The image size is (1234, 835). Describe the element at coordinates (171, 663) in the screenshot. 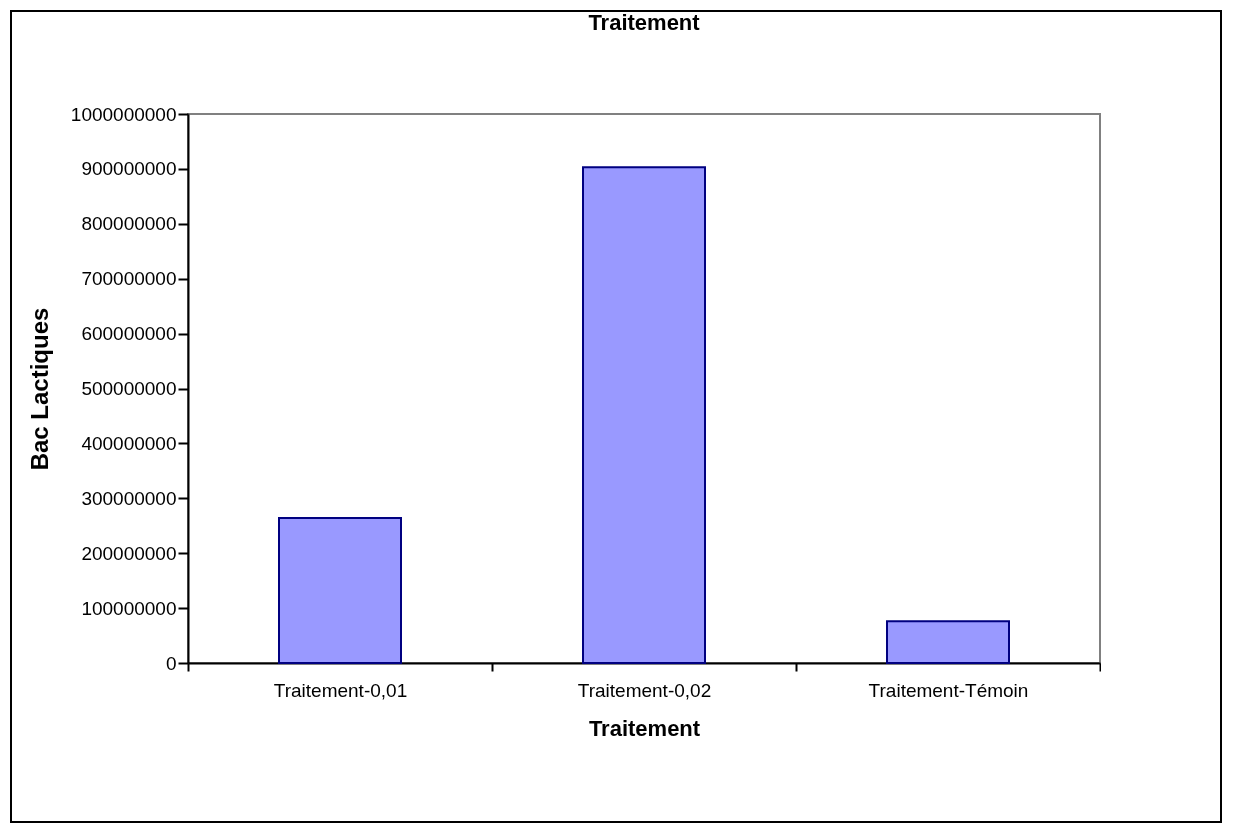

I see `y-tick-label: 0` at that location.